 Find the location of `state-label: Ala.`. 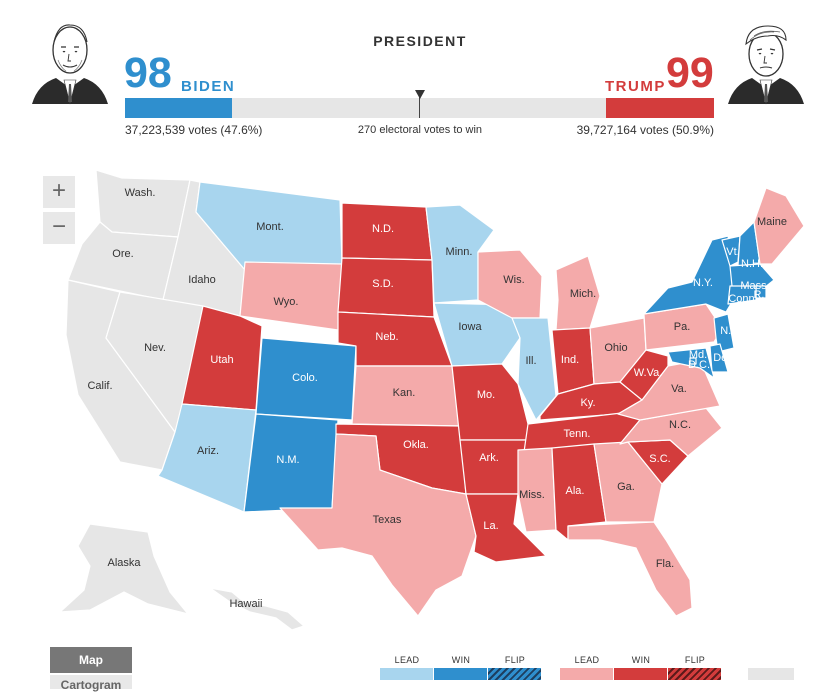

state-label: Ala. is located at coordinates (575, 491).